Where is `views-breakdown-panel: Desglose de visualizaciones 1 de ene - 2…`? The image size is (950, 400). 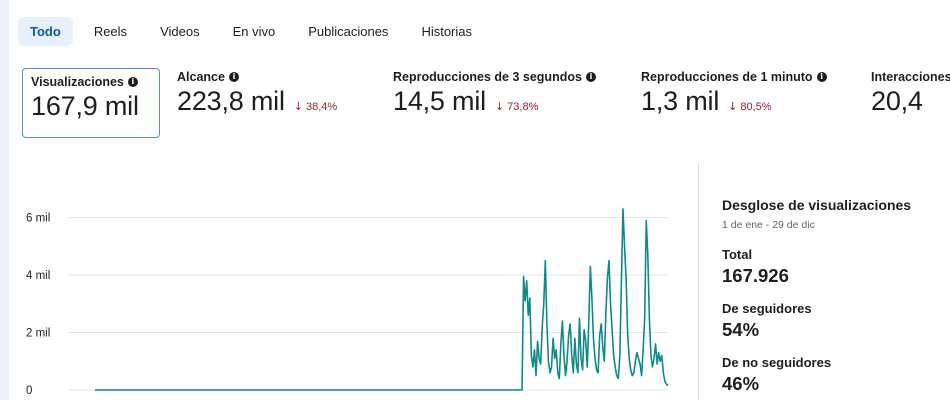 views-breakdown-panel: Desglose de visualizaciones 1 de ene - 2… is located at coordinates (836, 296).